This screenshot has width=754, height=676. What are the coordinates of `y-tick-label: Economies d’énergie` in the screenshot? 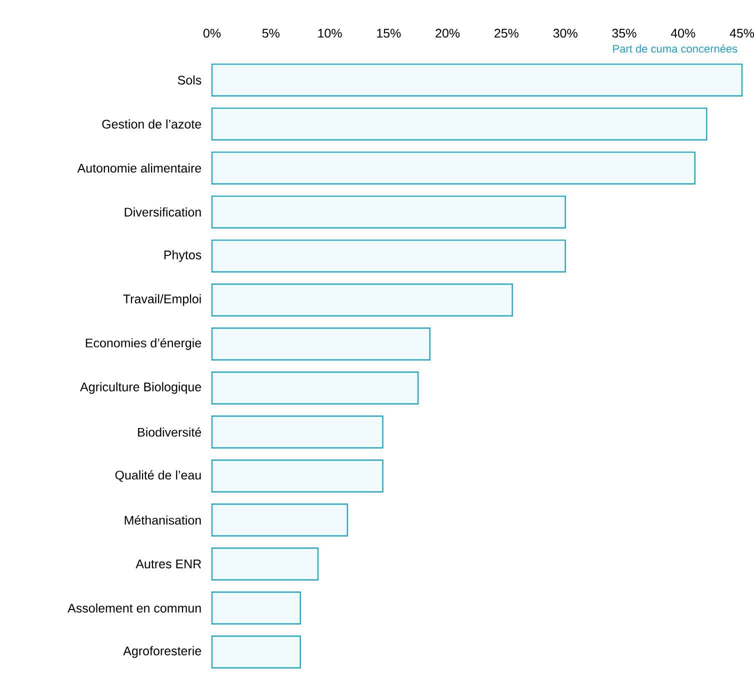 It's located at (144, 344).